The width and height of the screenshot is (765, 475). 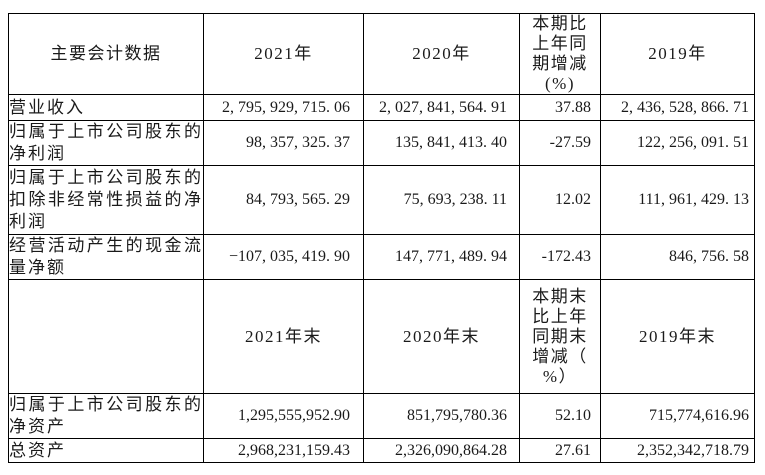 I want to click on value-cell: −107, 035, 419. 90, so click(x=283, y=257).